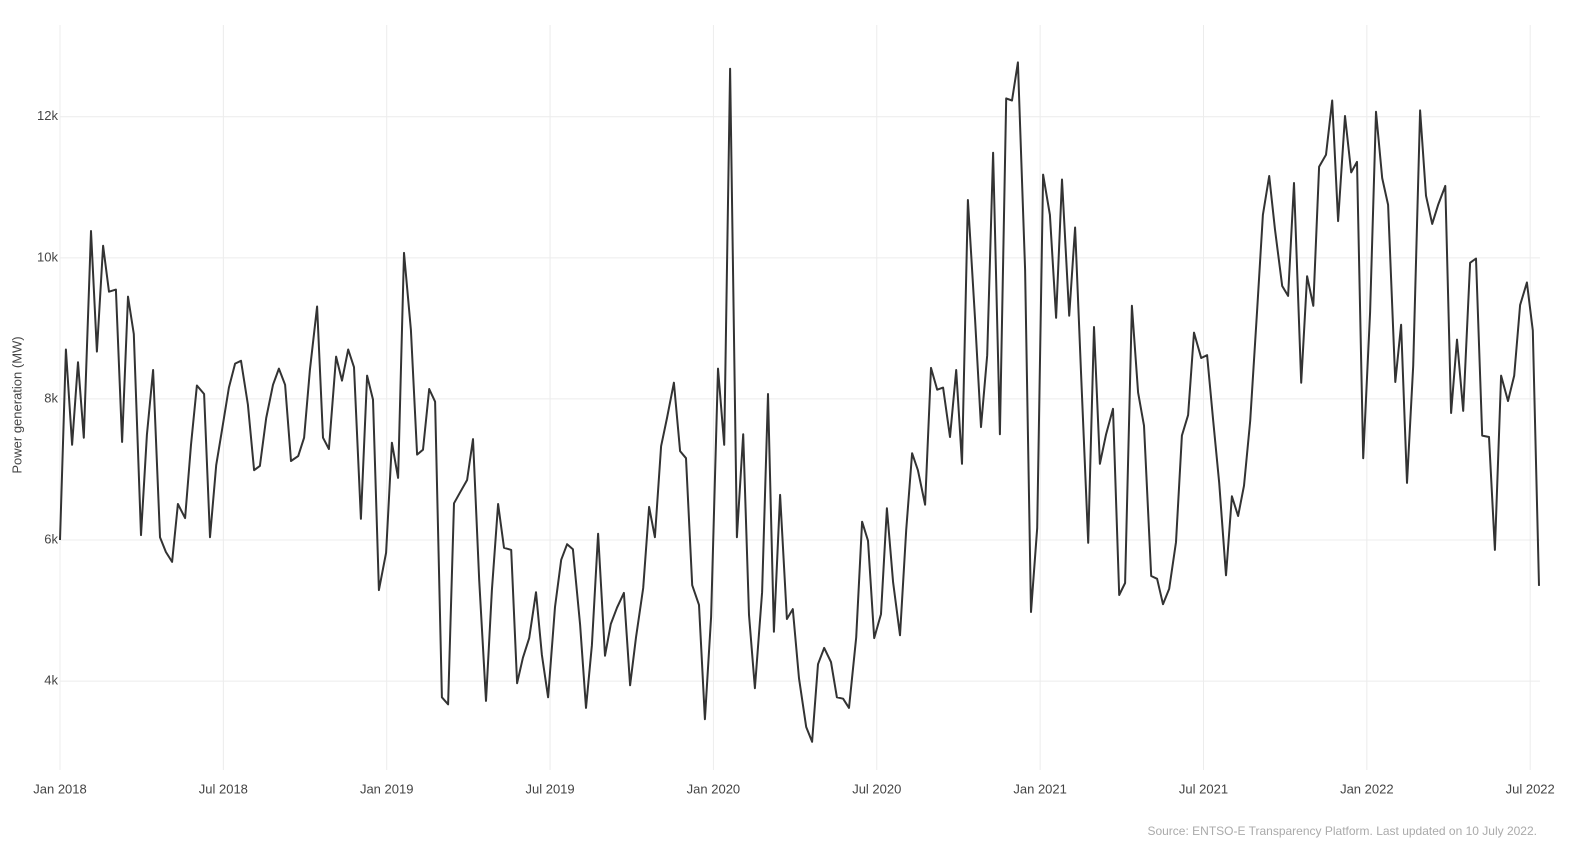  I want to click on y-axis-label: Power generation (MW), so click(16, 404).